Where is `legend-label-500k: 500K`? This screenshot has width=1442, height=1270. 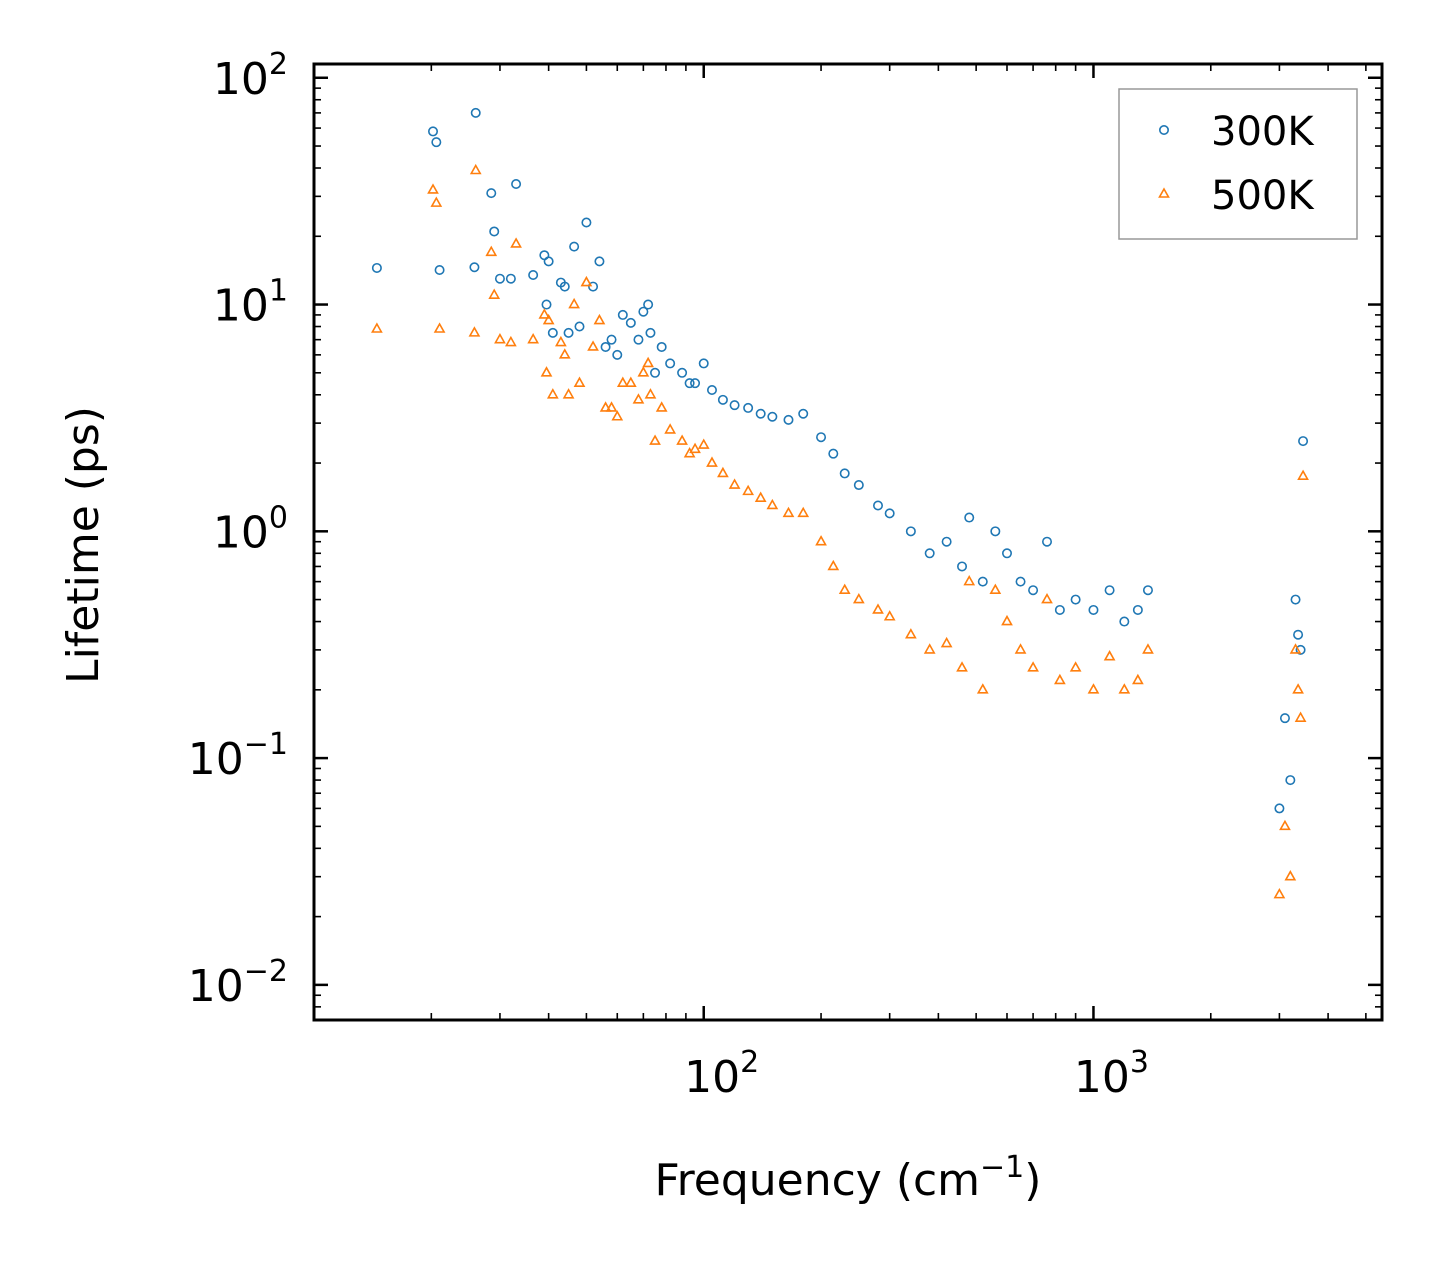
legend-label-500k: 500K is located at coordinates (1263, 196).